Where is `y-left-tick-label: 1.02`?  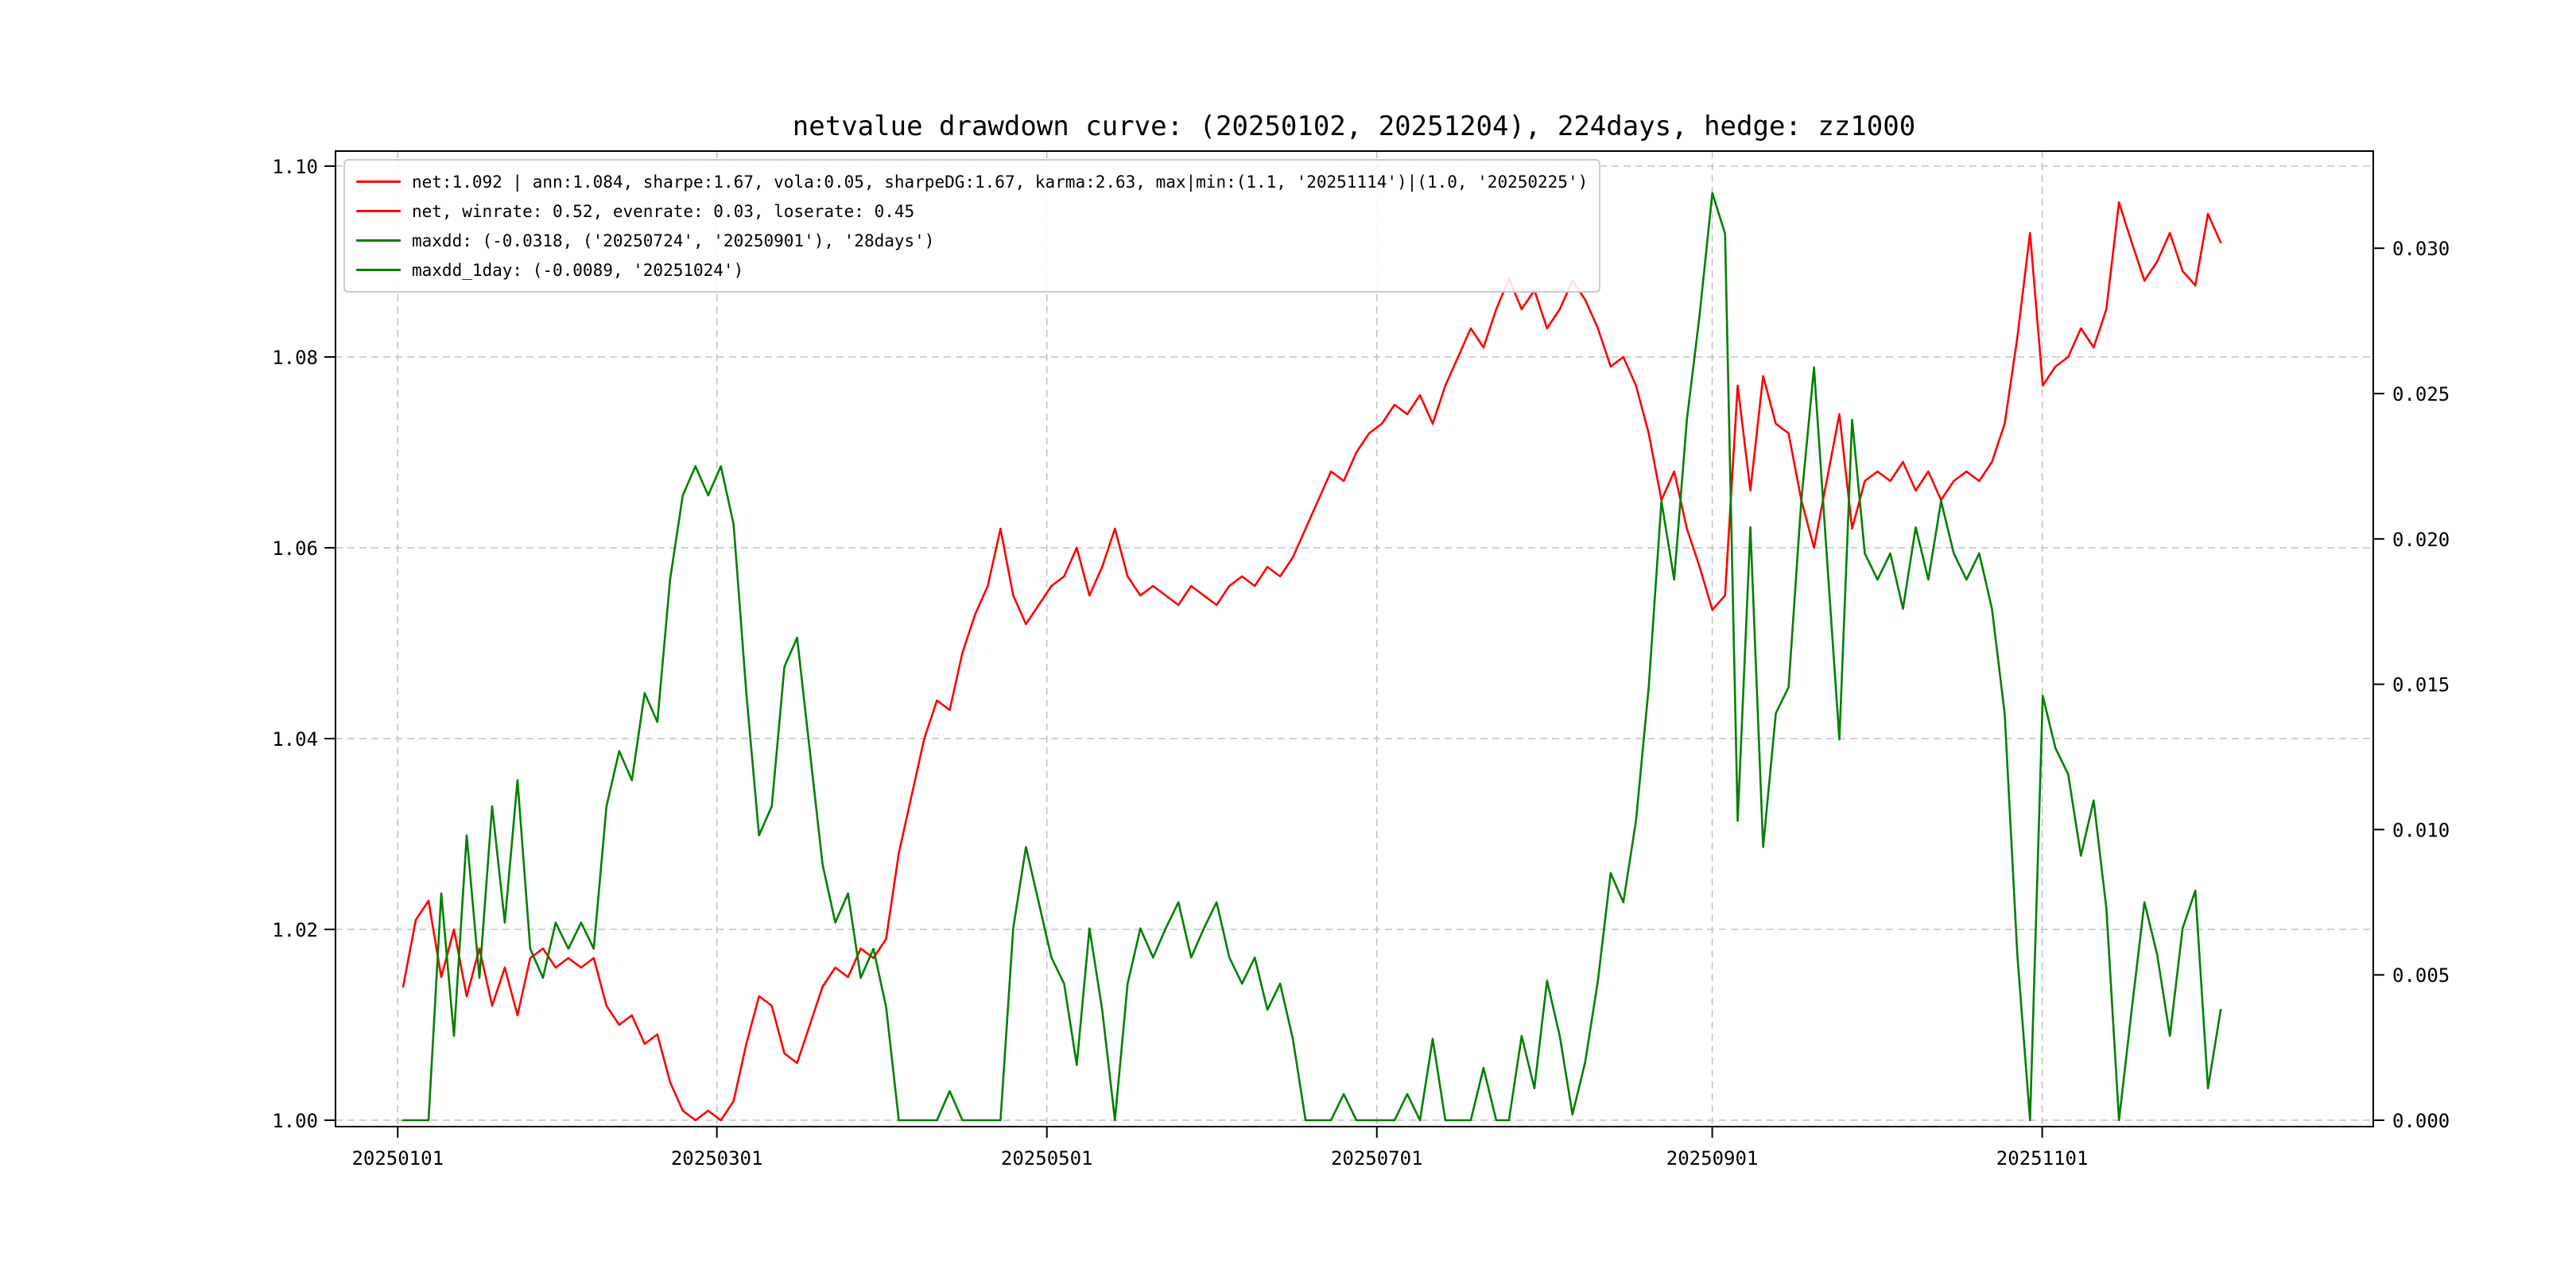 y-left-tick-label: 1.02 is located at coordinates (295, 930).